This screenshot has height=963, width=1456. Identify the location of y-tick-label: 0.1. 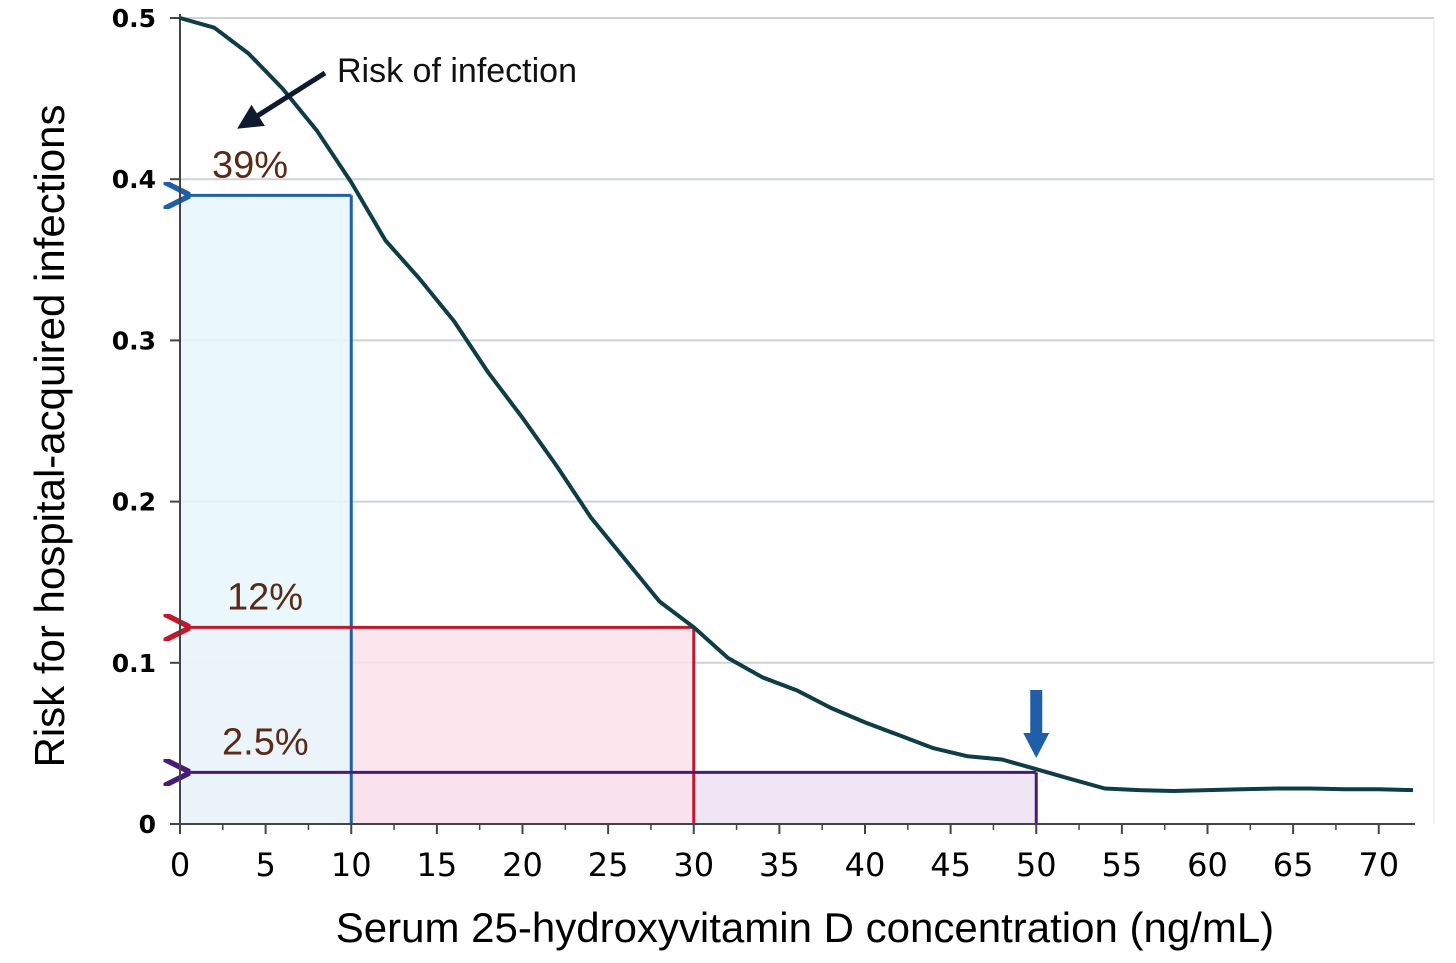
(134, 663).